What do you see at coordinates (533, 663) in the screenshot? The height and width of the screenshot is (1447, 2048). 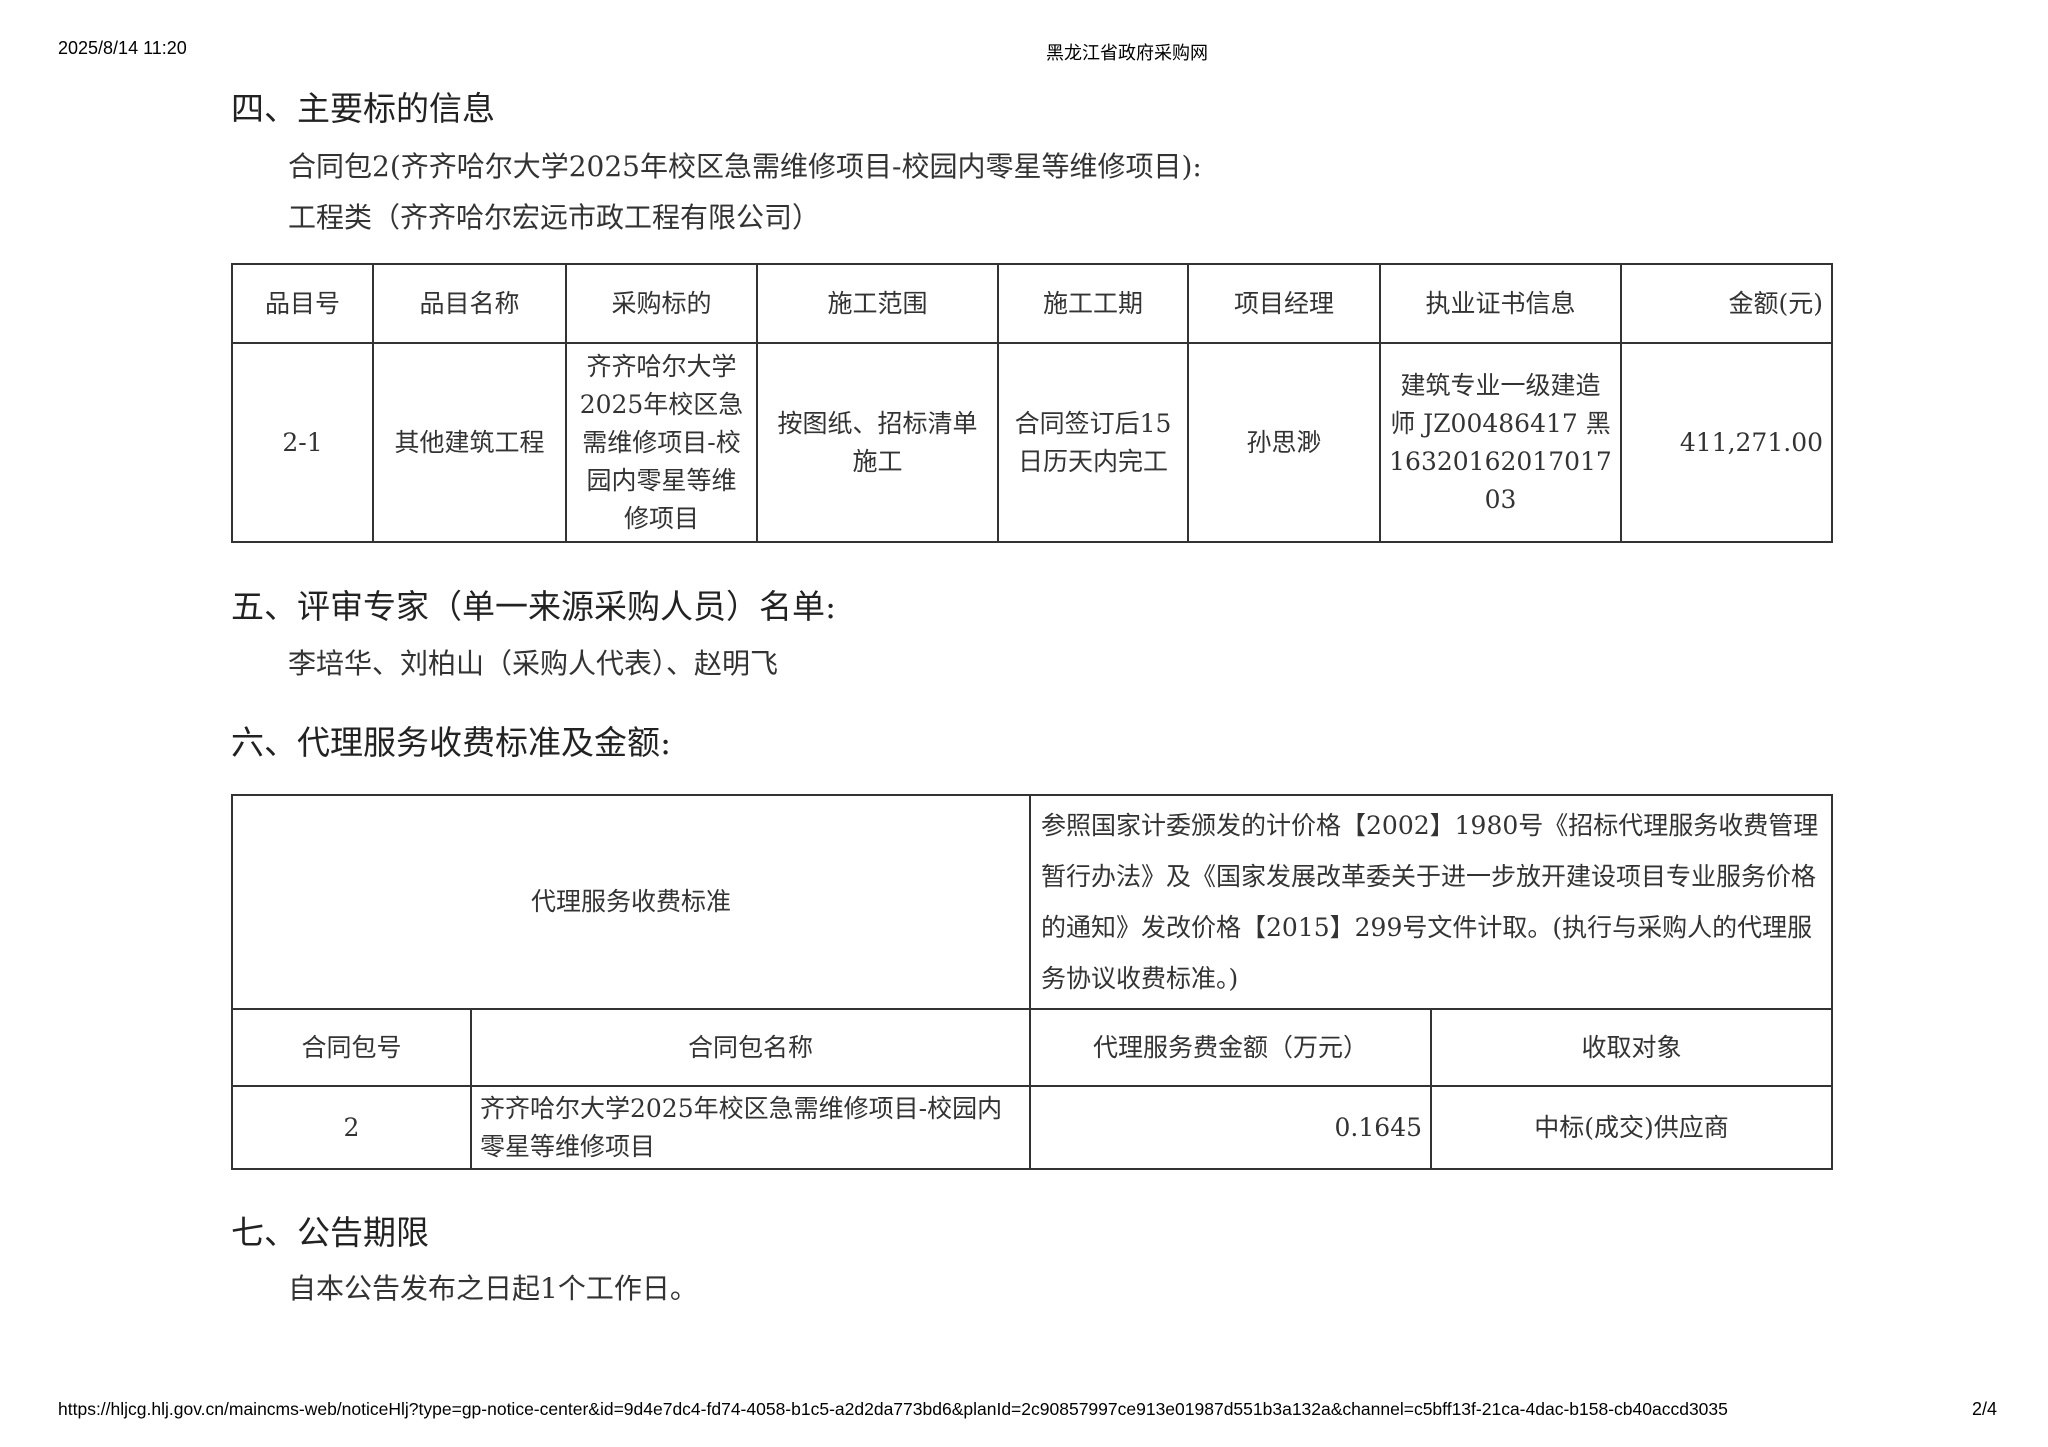 I see `expert-names: 李培华、刘柏山（采购人代表）、赵明飞` at bounding box center [533, 663].